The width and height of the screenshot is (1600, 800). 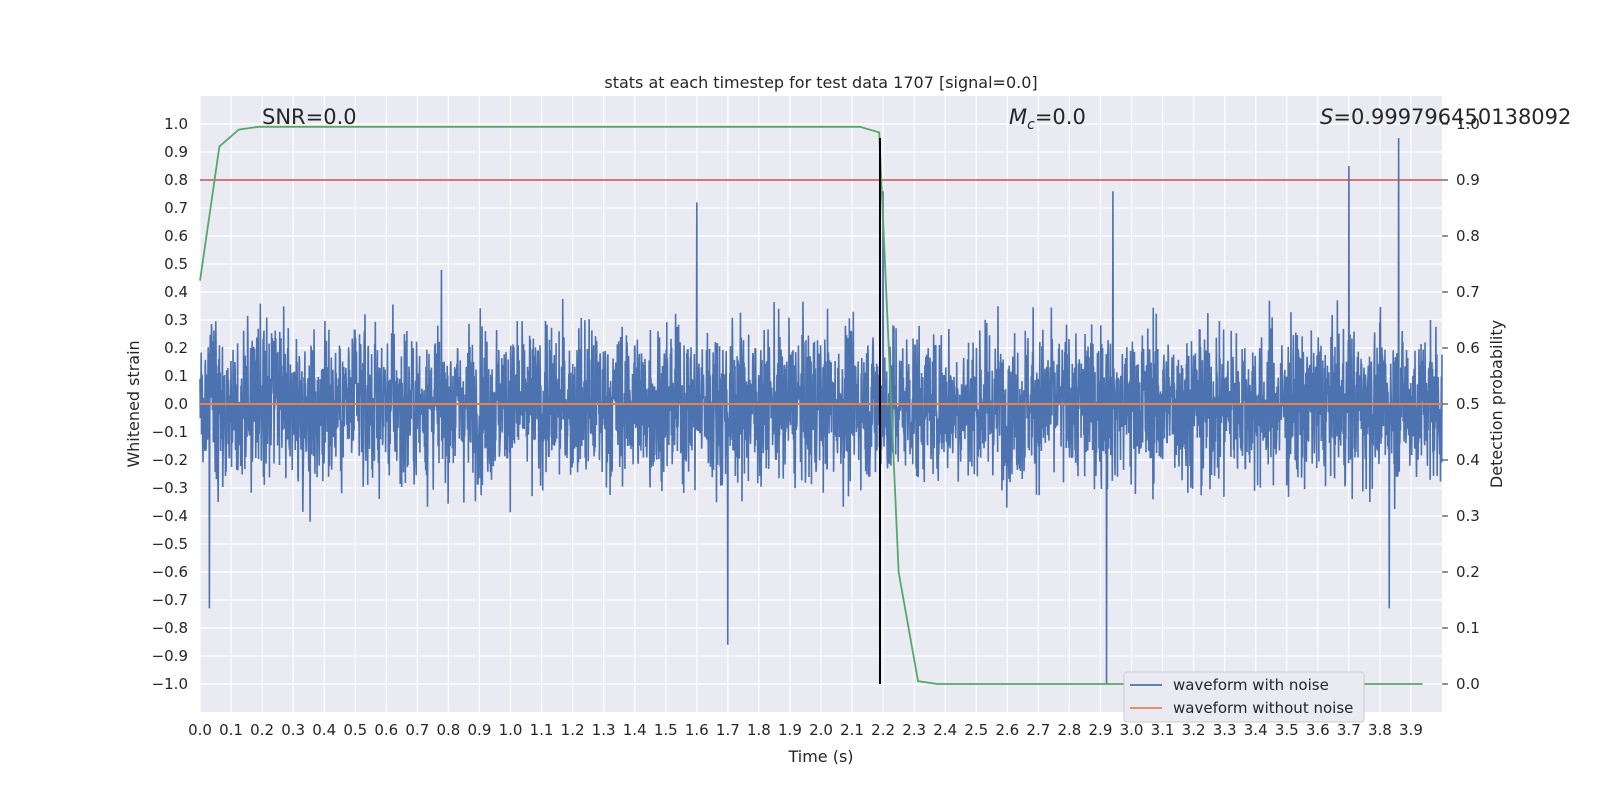 What do you see at coordinates (355, 730) in the screenshot?
I see `x-tick-label: 0.5` at bounding box center [355, 730].